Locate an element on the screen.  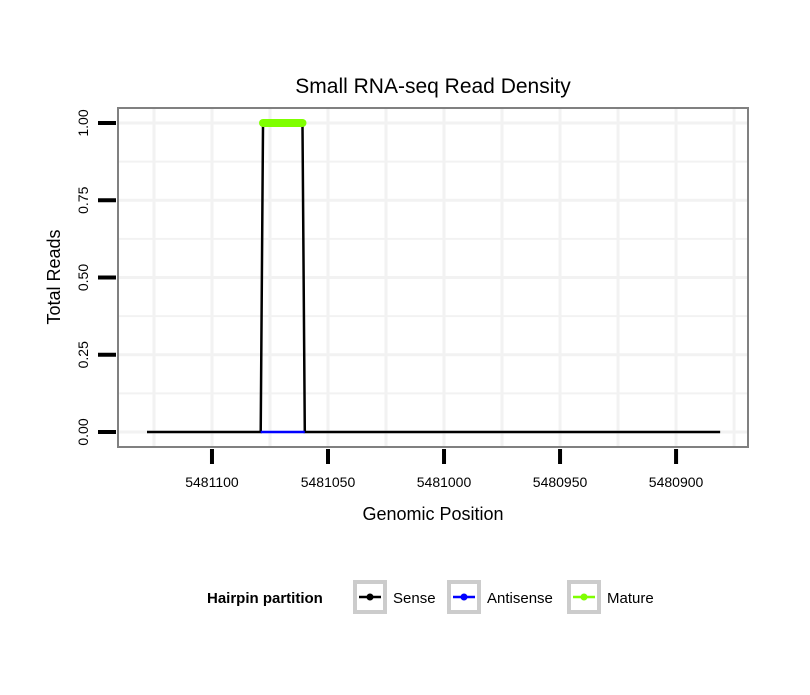
x-tick-label: 5481000 is located at coordinates (444, 482).